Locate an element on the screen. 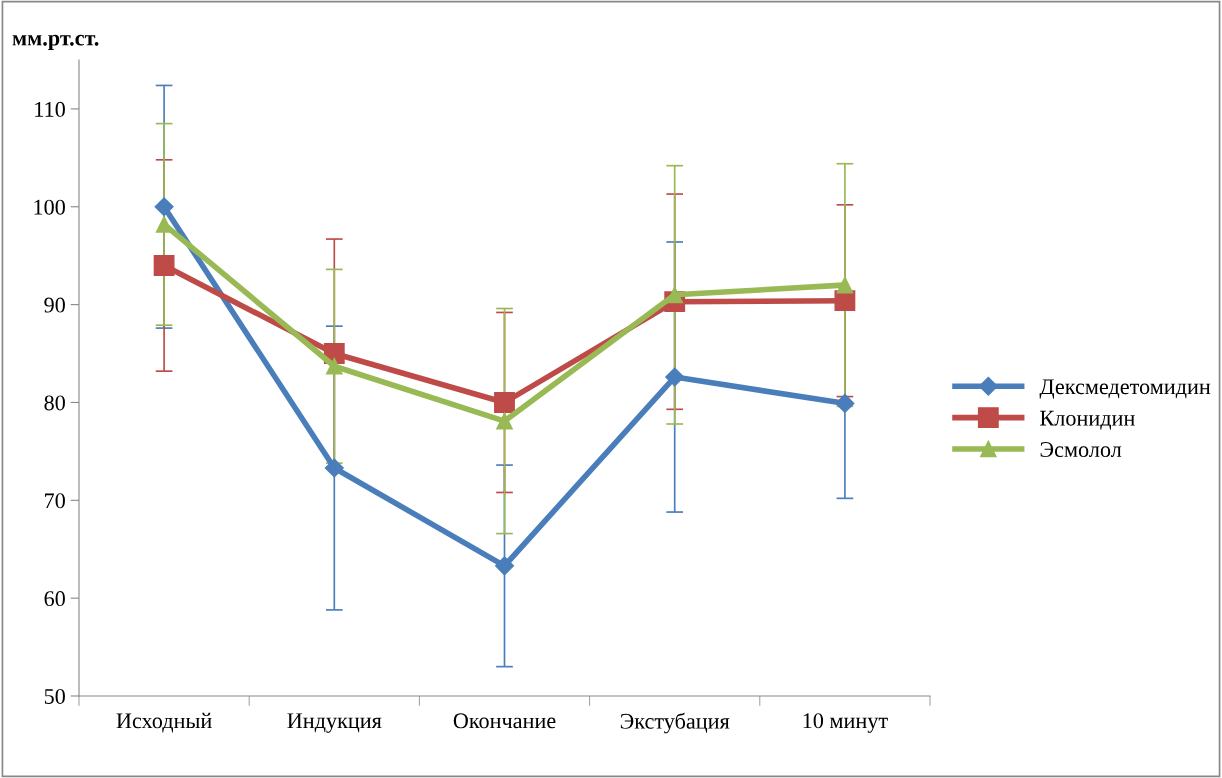 This screenshot has width=1222, height=778. x-tick-label: Индукция is located at coordinates (334, 723).